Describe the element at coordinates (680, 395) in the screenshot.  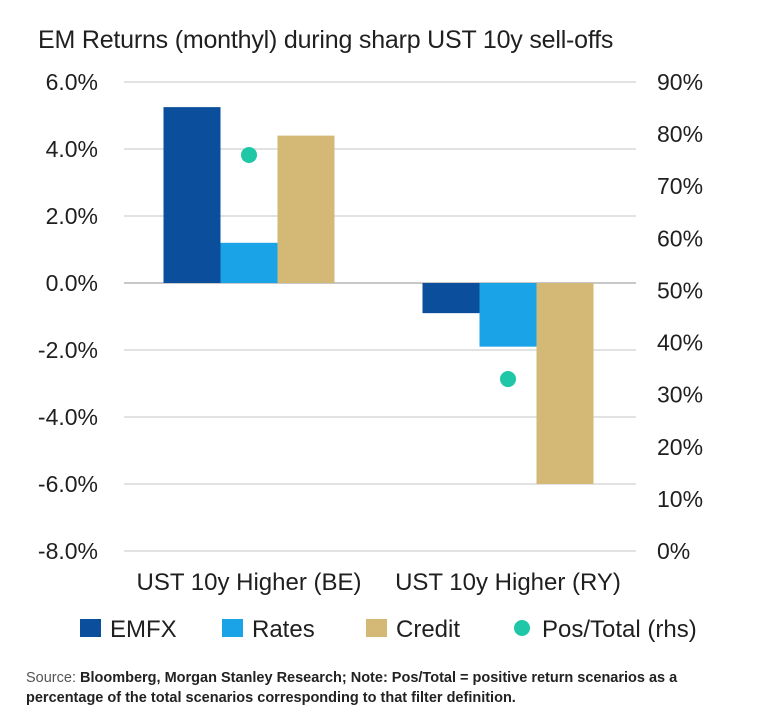
I see `right-tick-label: 30%` at that location.